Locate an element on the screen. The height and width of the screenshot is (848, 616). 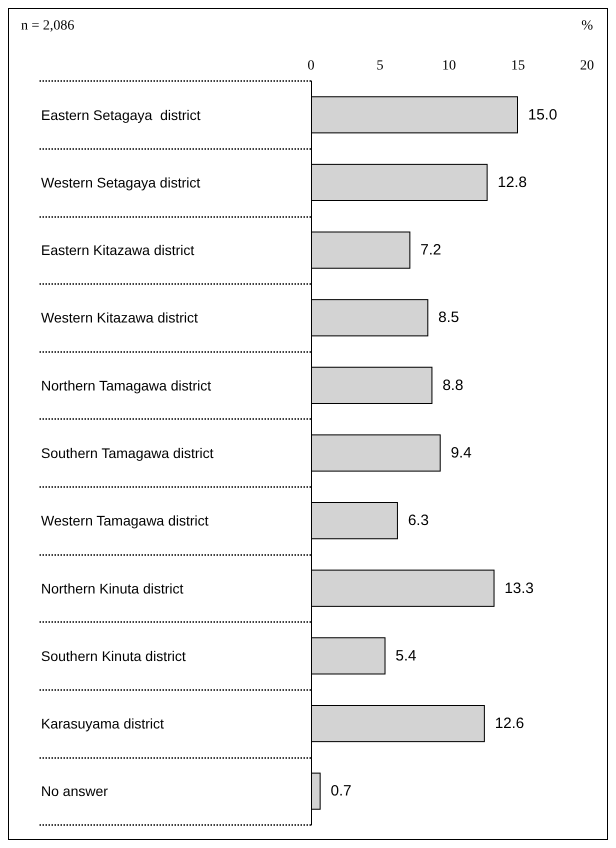
x-tick-label: 0 is located at coordinates (311, 66).